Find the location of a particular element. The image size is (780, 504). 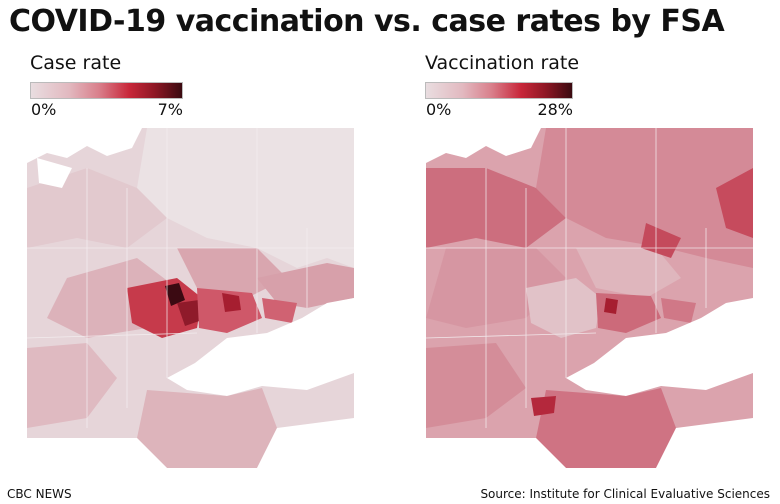

case-rate-min-label: 0% is located at coordinates (44, 109).